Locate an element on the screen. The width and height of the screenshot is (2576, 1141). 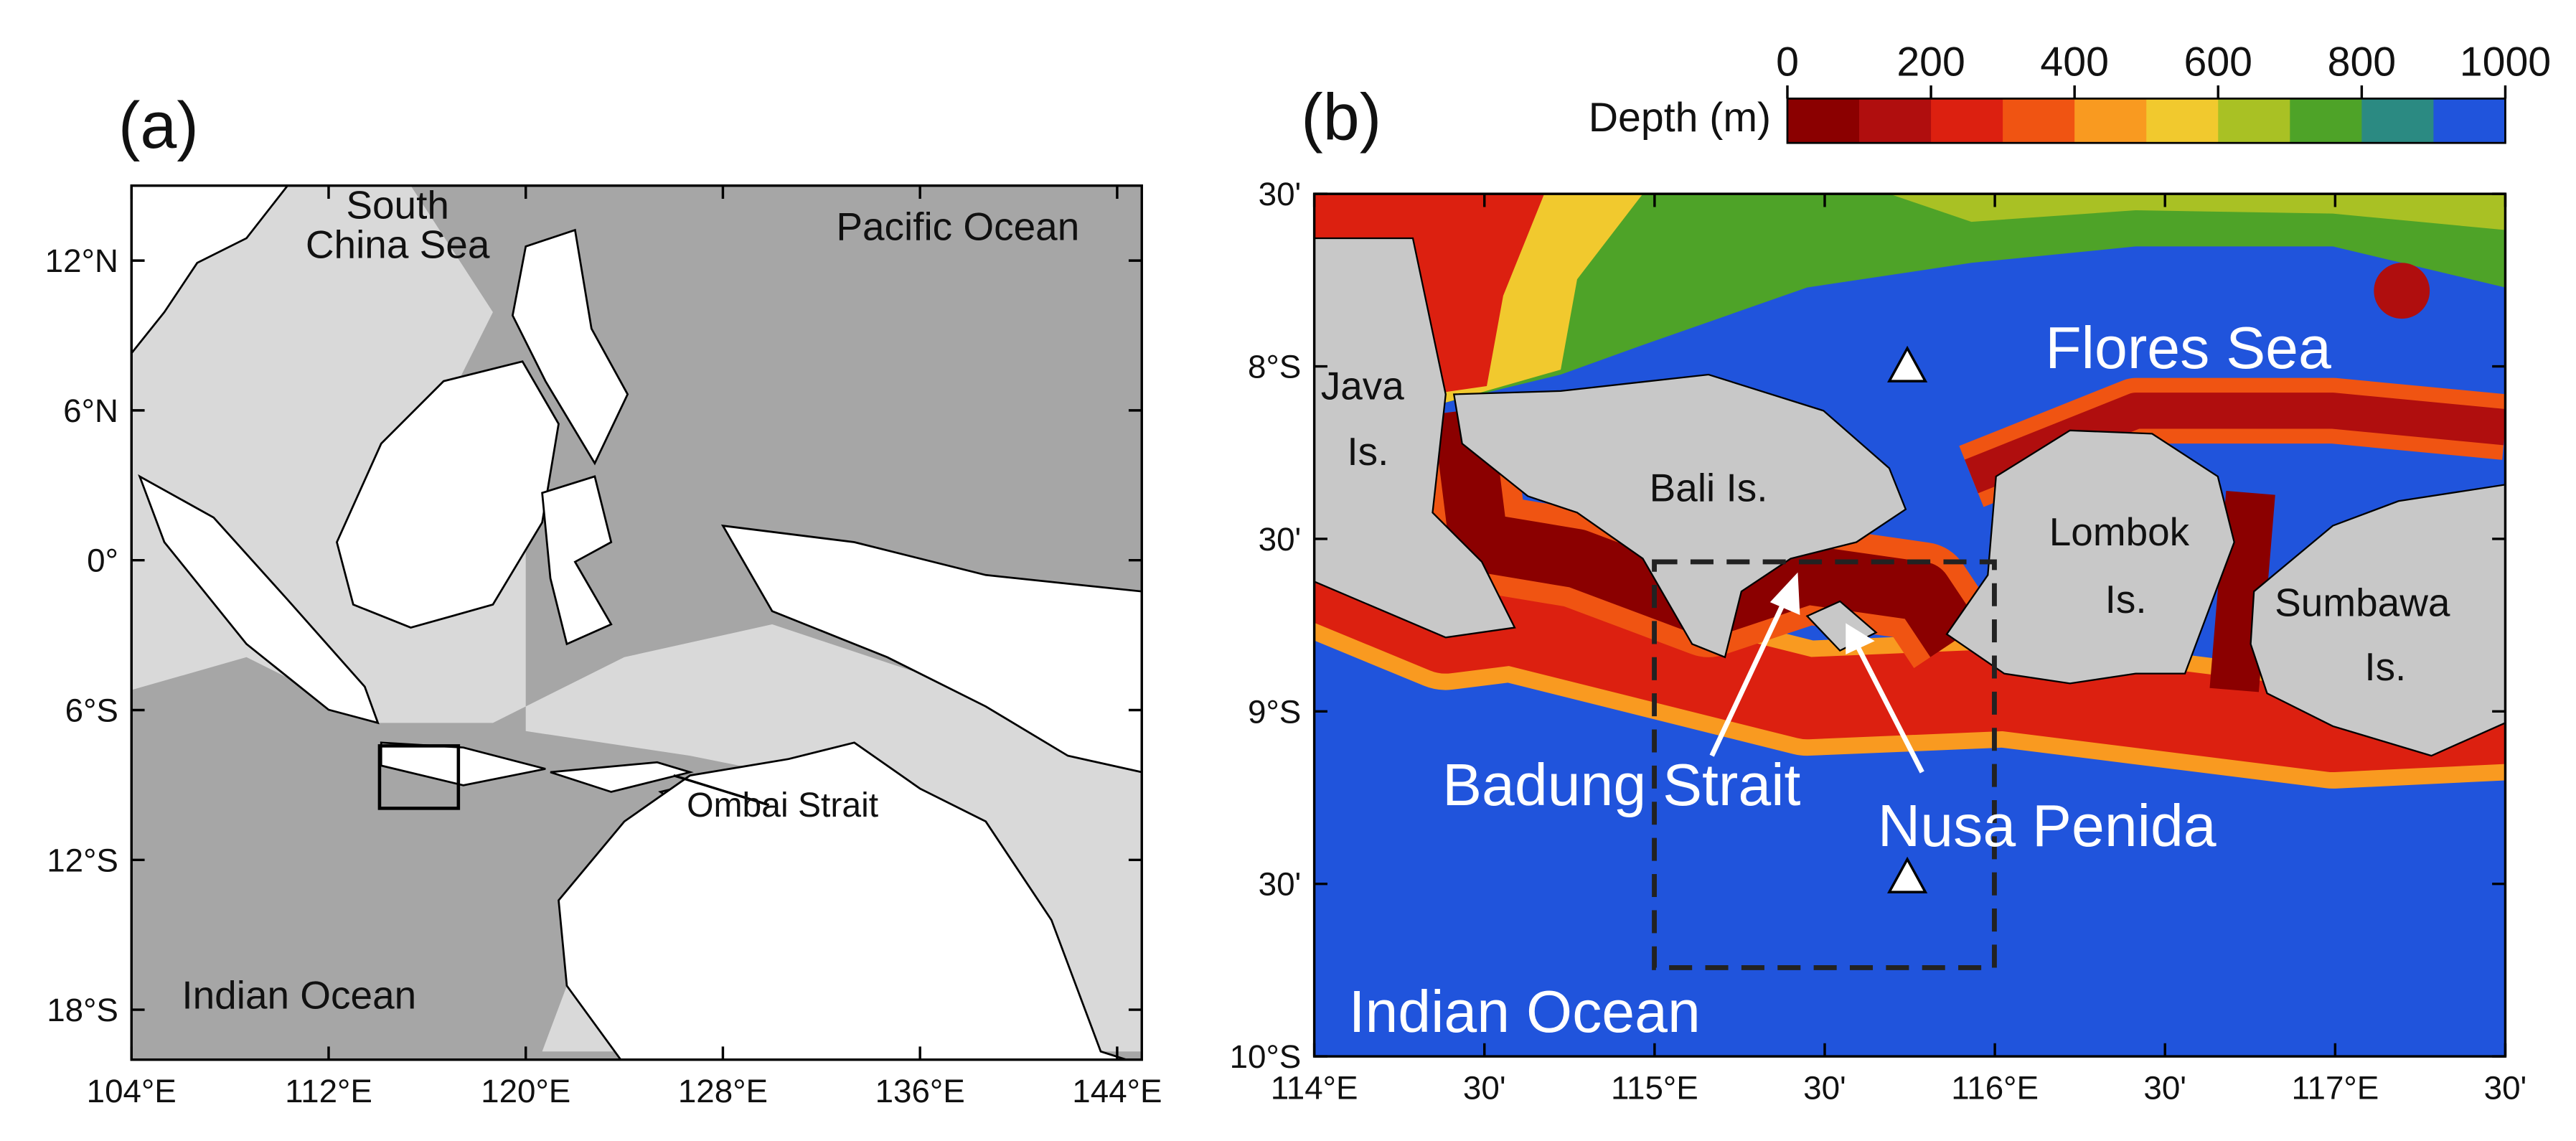
x-tick-label: 120°E is located at coordinates (525, 1091).